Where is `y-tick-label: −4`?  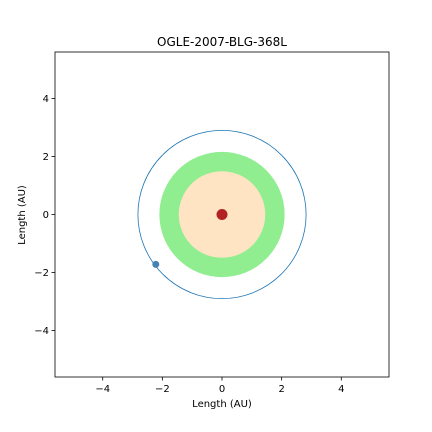 y-tick-label: −4 is located at coordinates (41, 331).